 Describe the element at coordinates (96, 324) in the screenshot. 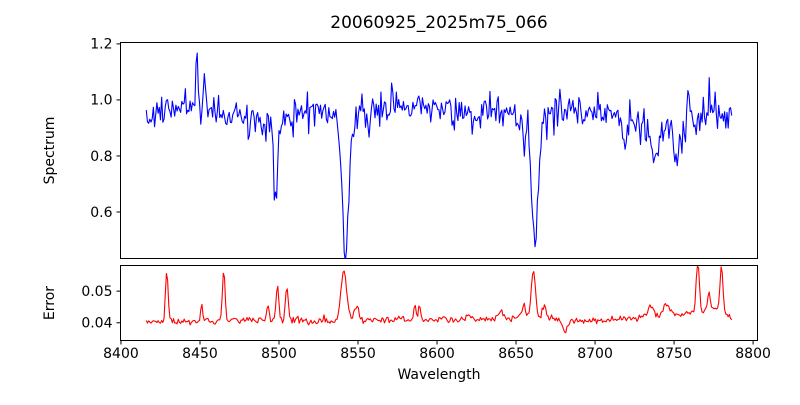

I see `error-y-tick-label: 0.04` at that location.